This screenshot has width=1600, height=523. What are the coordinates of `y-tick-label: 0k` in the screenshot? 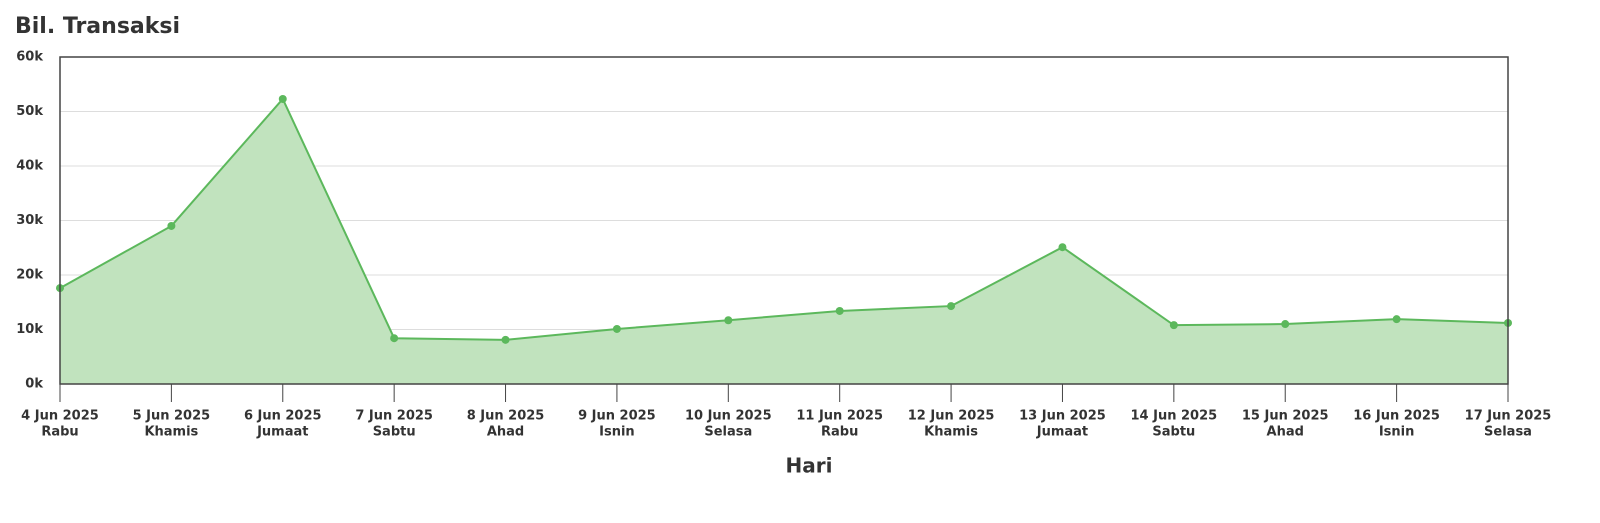 It's located at (34, 384).